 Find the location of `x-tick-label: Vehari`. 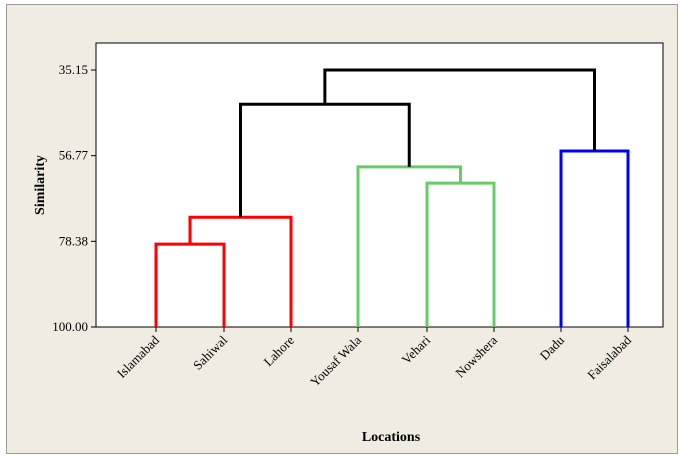

x-tick-label: Vehari is located at coordinates (416, 349).